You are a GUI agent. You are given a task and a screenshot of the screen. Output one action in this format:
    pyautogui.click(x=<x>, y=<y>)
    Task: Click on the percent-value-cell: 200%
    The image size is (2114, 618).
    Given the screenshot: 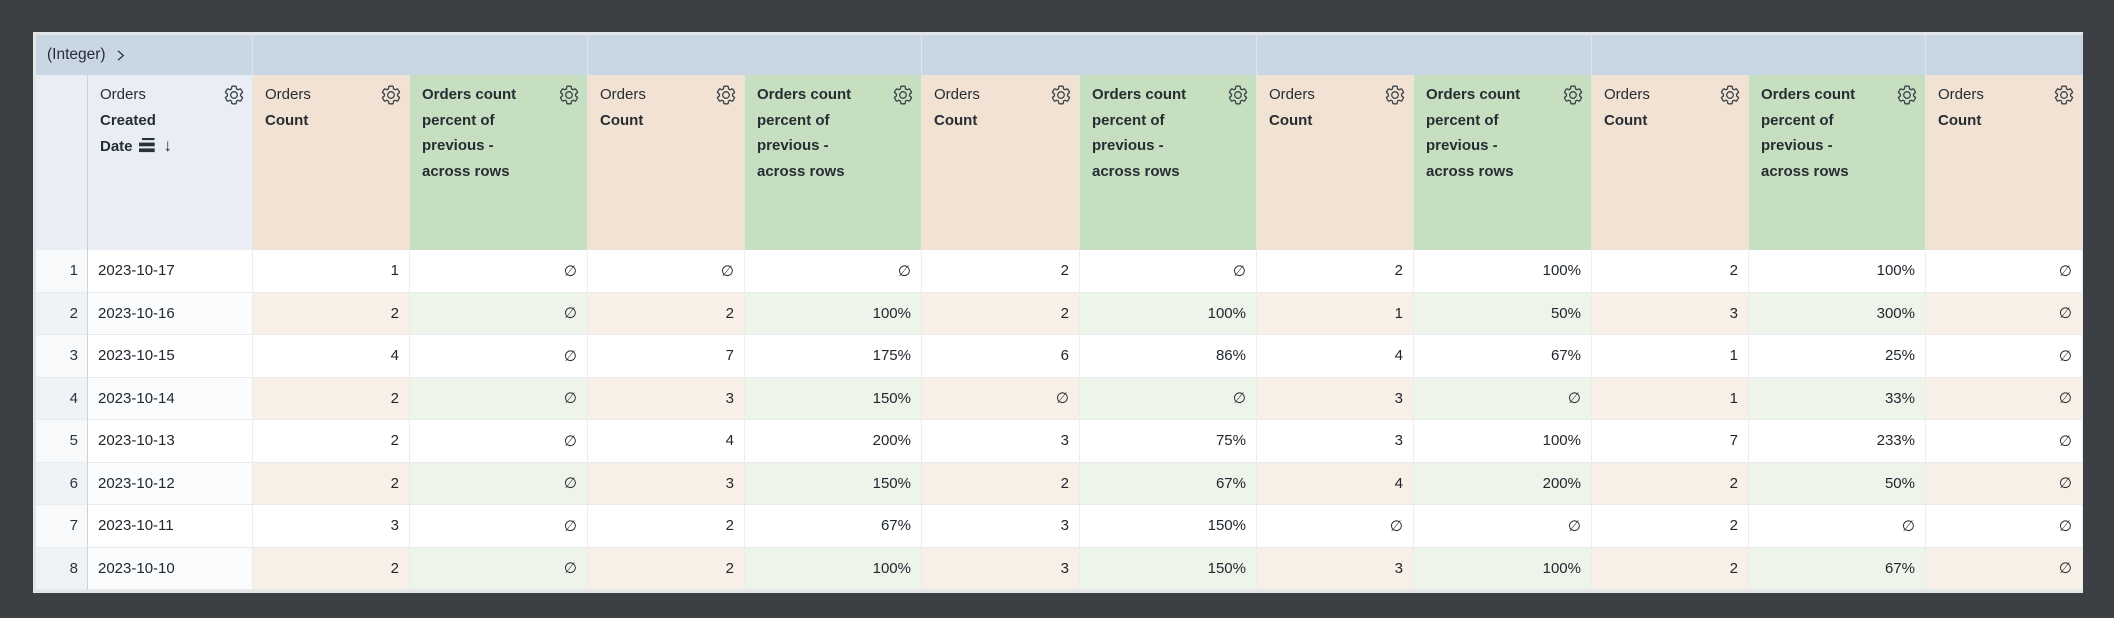 What is the action you would take?
    pyautogui.click(x=1503, y=483)
    